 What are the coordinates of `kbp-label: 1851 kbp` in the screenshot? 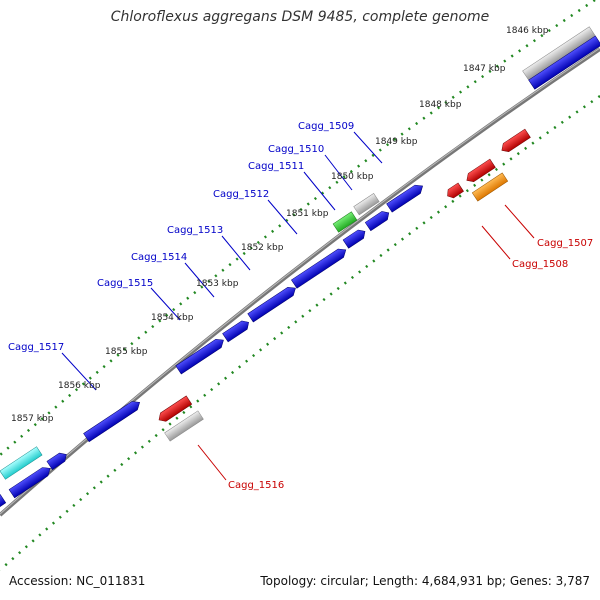 It's located at (307, 214).